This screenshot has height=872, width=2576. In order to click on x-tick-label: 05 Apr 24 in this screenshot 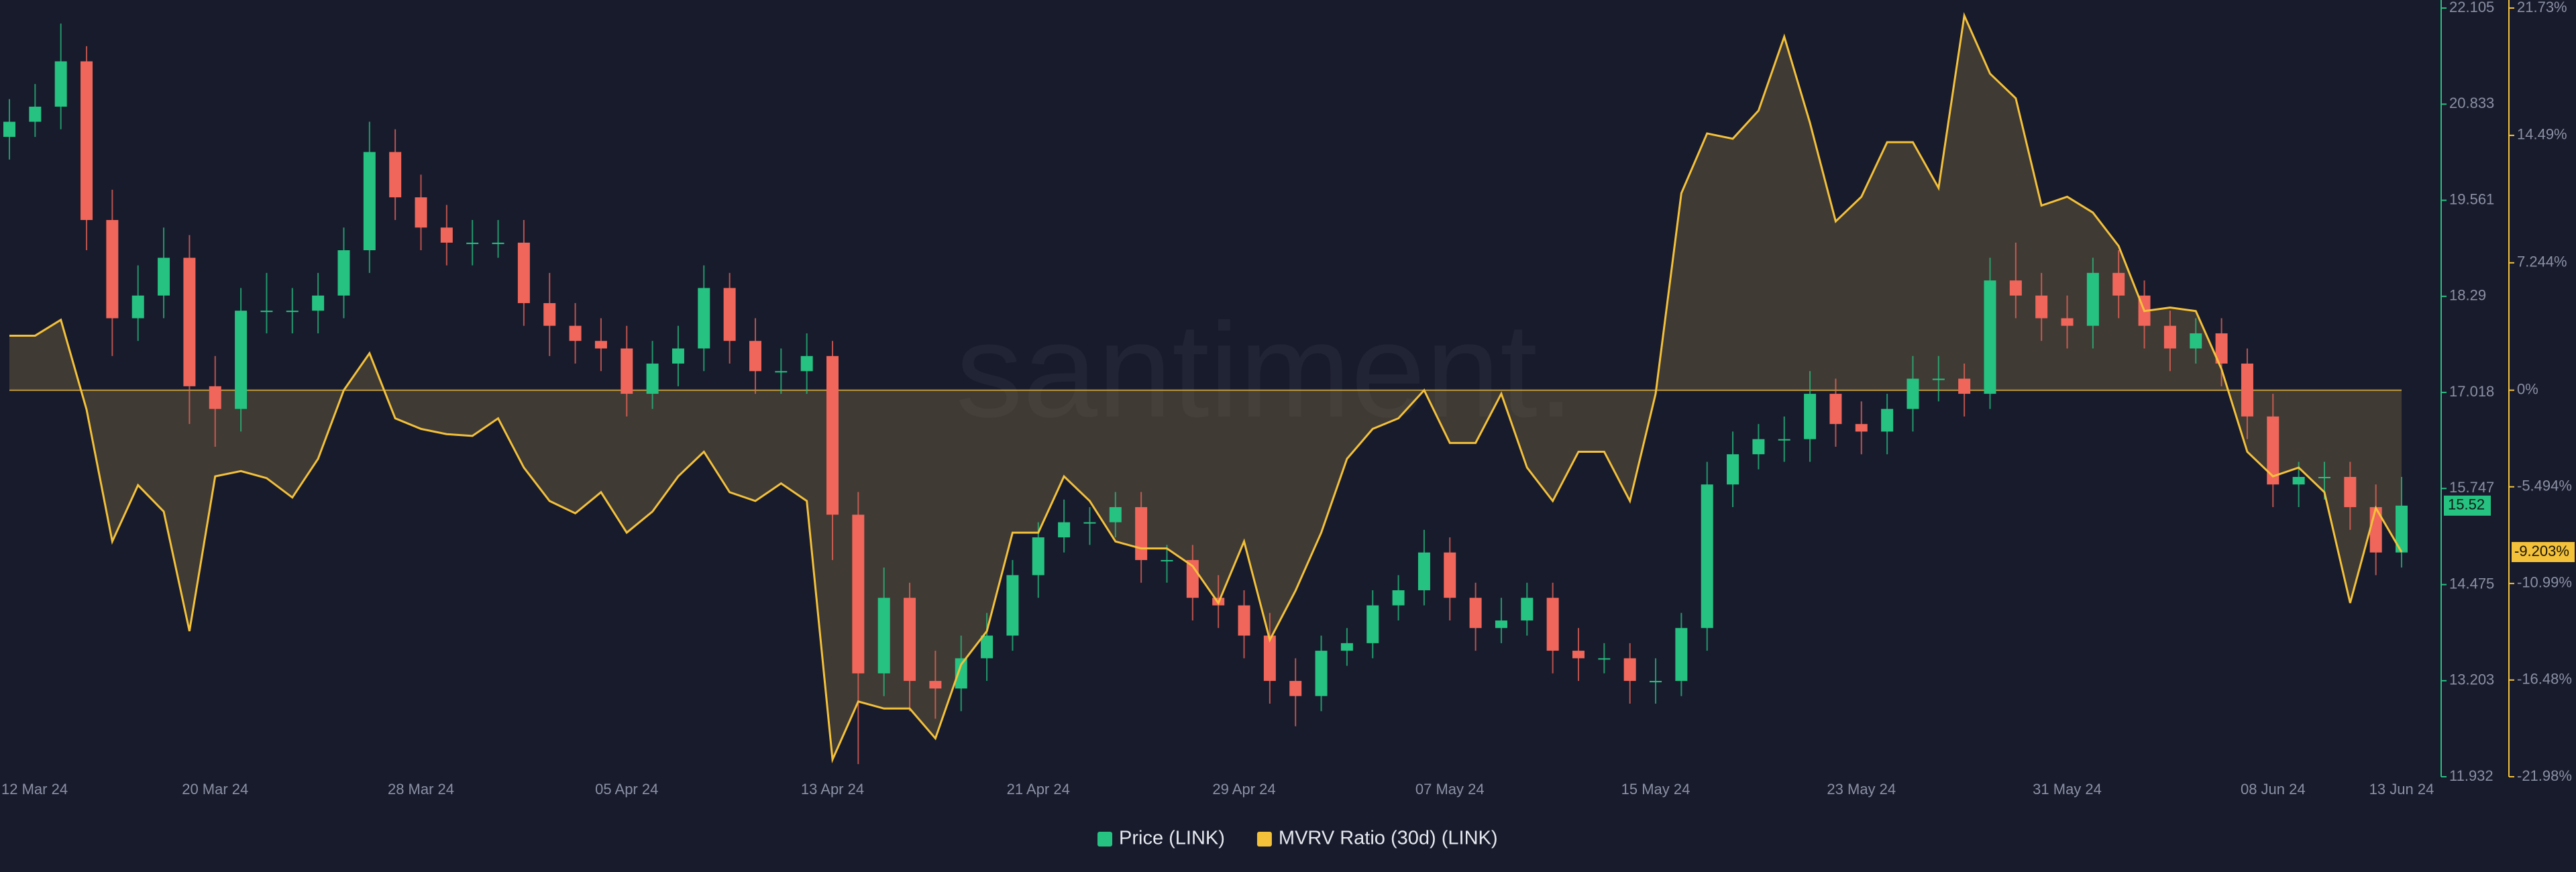, I will do `click(626, 790)`.